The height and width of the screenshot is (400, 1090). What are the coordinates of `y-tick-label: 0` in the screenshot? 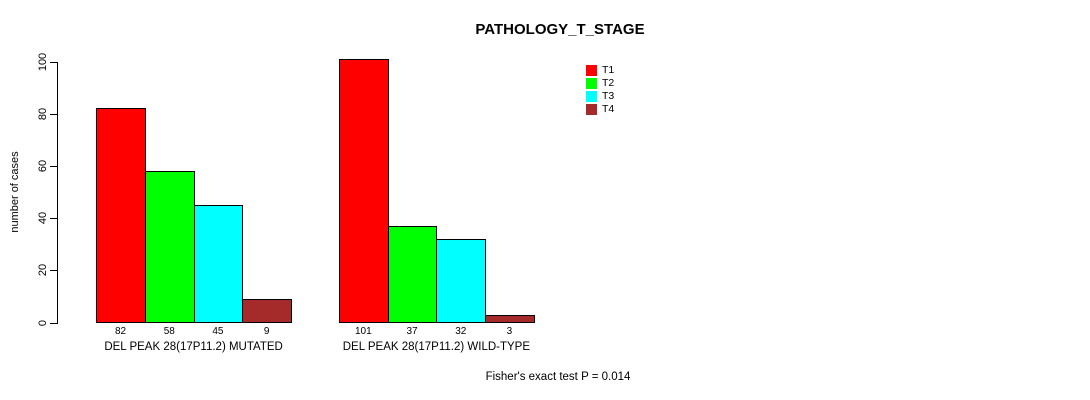 It's located at (43, 322).